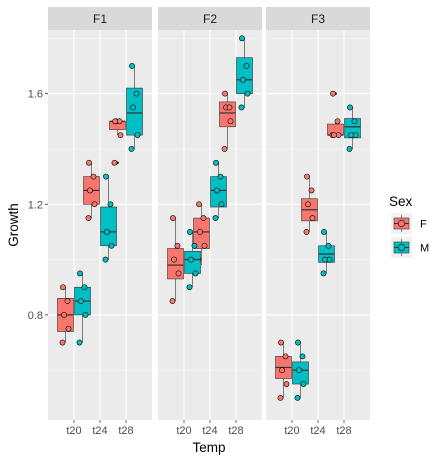 The height and width of the screenshot is (461, 446). Describe the element at coordinates (409, 226) in the screenshot. I see `legend: Sex FM` at that location.